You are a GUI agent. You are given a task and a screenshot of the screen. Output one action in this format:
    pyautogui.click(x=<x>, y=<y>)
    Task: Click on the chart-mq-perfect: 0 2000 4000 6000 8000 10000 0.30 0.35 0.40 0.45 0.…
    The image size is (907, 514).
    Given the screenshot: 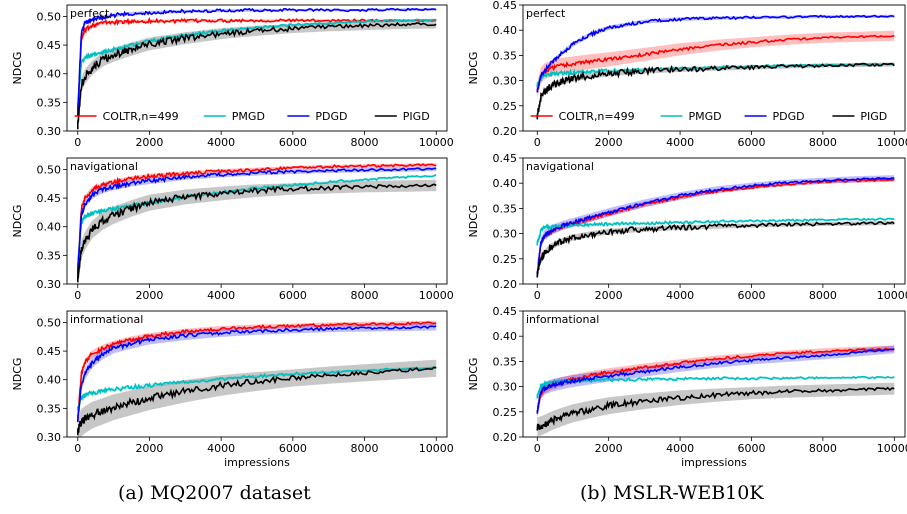 What is the action you would take?
    pyautogui.click(x=232, y=76)
    